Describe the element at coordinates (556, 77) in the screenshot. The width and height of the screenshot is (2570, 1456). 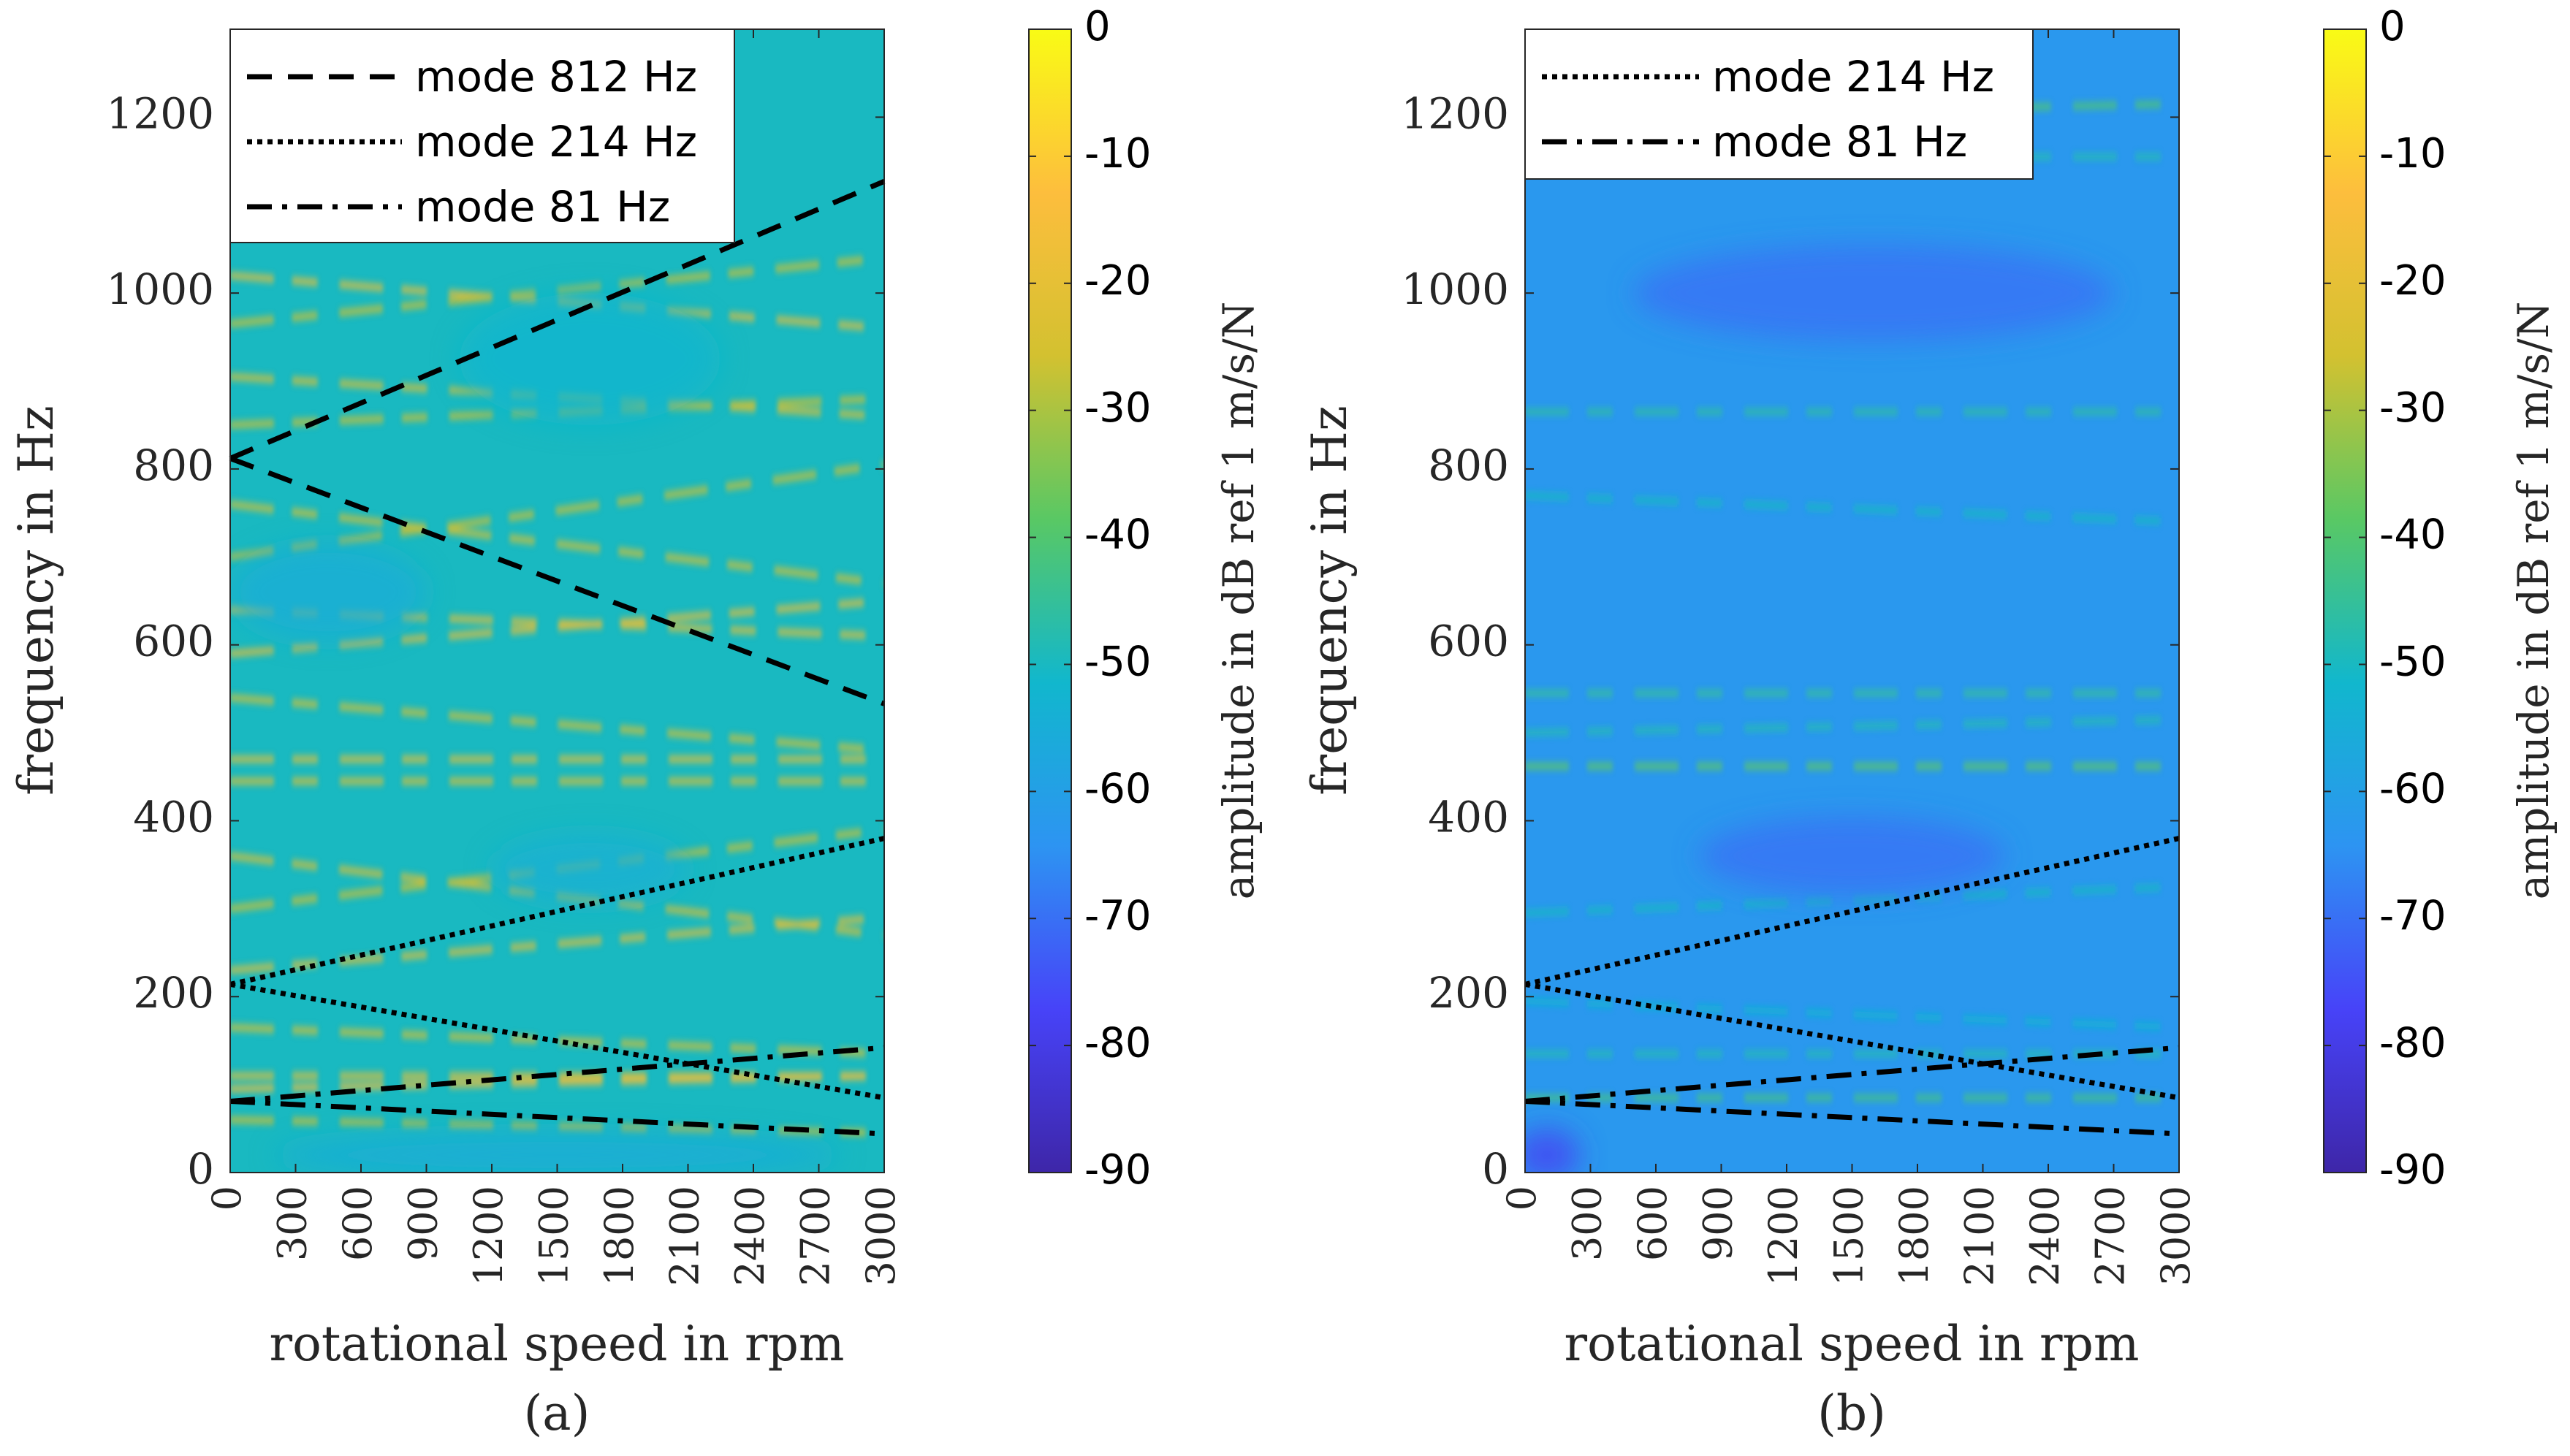
I see `legend-entry: mode 812 Hz` at that location.